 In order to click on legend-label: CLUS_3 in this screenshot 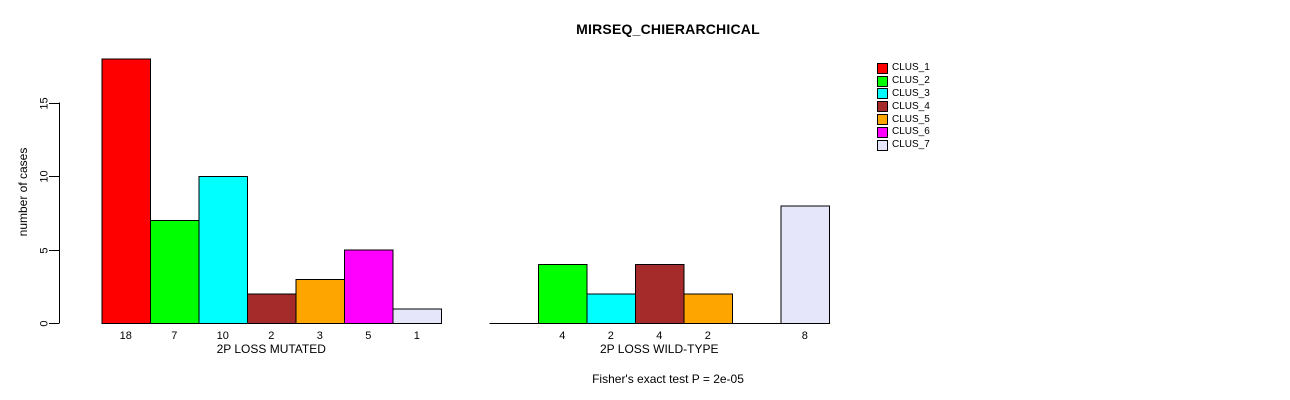, I will do `click(911, 93)`.